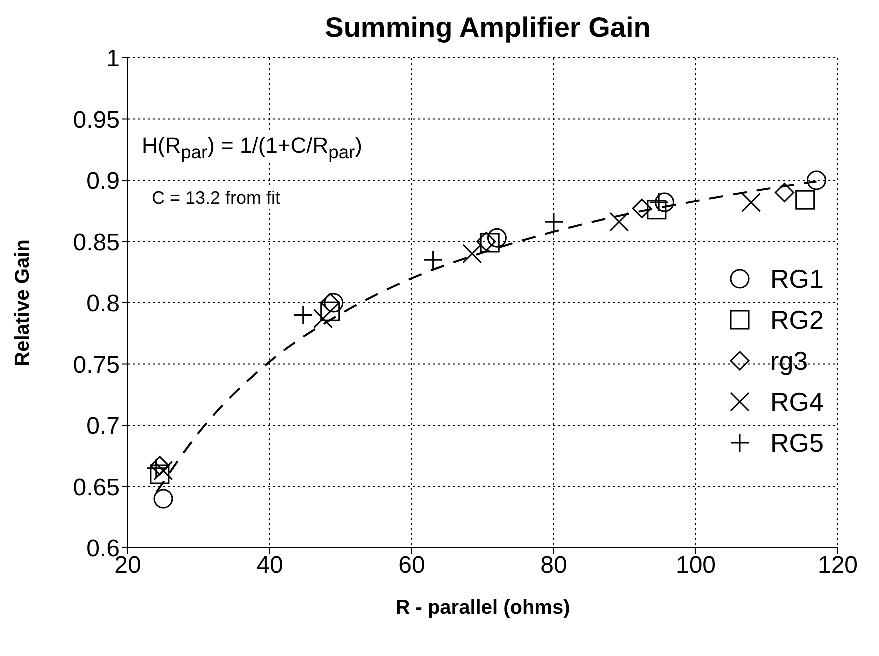  Describe the element at coordinates (103, 426) in the screenshot. I see `y-tick-label: 0.7` at that location.